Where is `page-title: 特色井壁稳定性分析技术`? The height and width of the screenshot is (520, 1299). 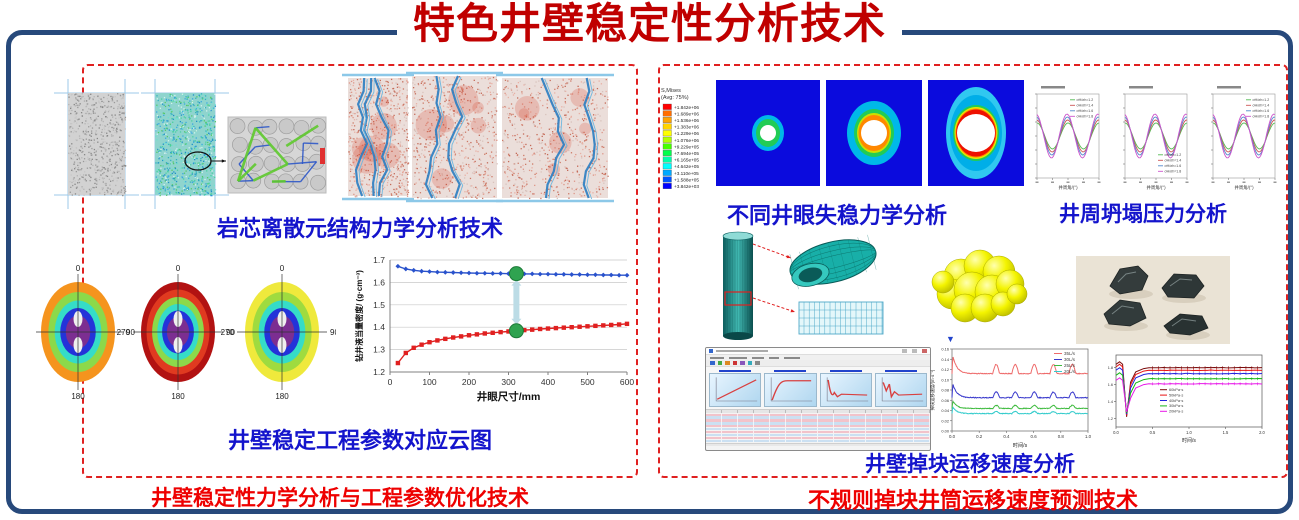
page-title: 特色井壁稳定性分析技术 is located at coordinates (649, 24).